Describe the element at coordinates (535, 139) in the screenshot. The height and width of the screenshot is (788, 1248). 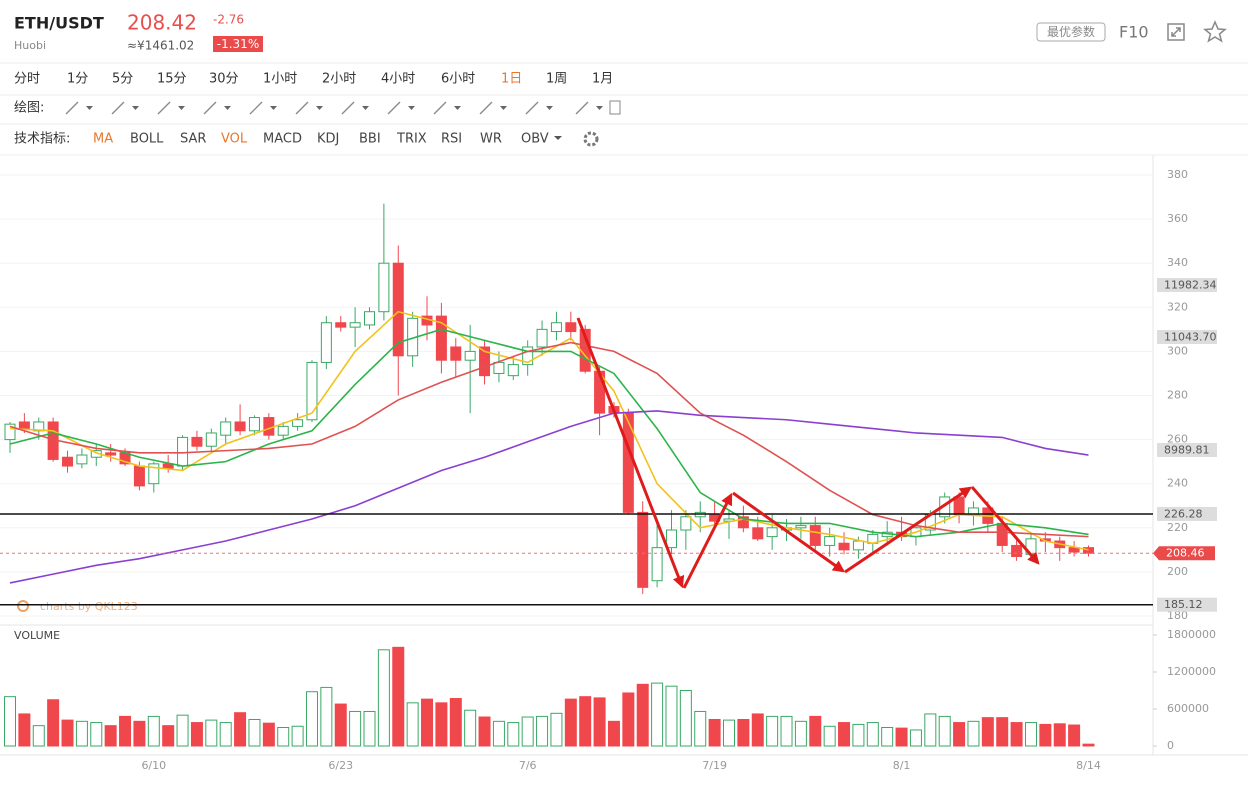
I see `indicator: OBV` at that location.